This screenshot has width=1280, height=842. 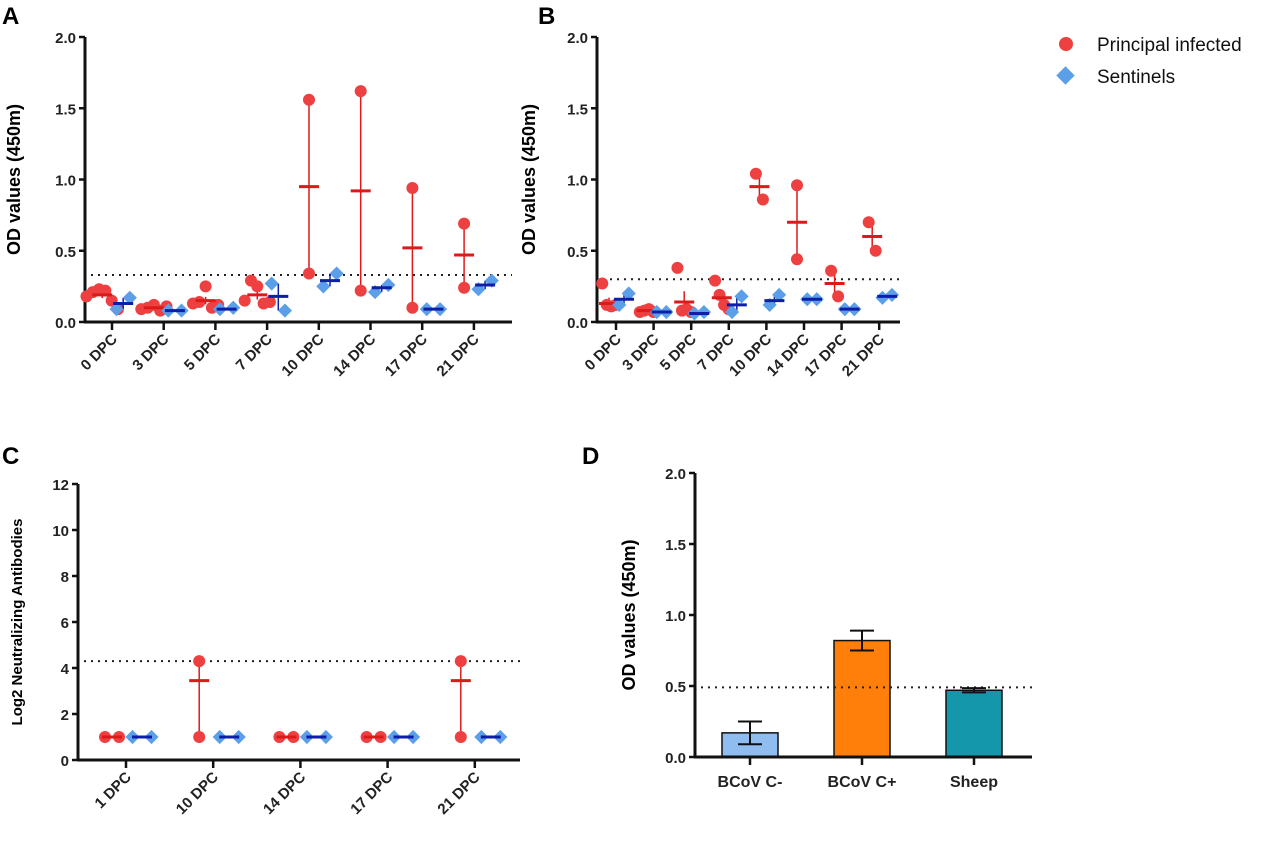 I want to click on x-tick-label: 7 DPC, so click(x=254, y=352).